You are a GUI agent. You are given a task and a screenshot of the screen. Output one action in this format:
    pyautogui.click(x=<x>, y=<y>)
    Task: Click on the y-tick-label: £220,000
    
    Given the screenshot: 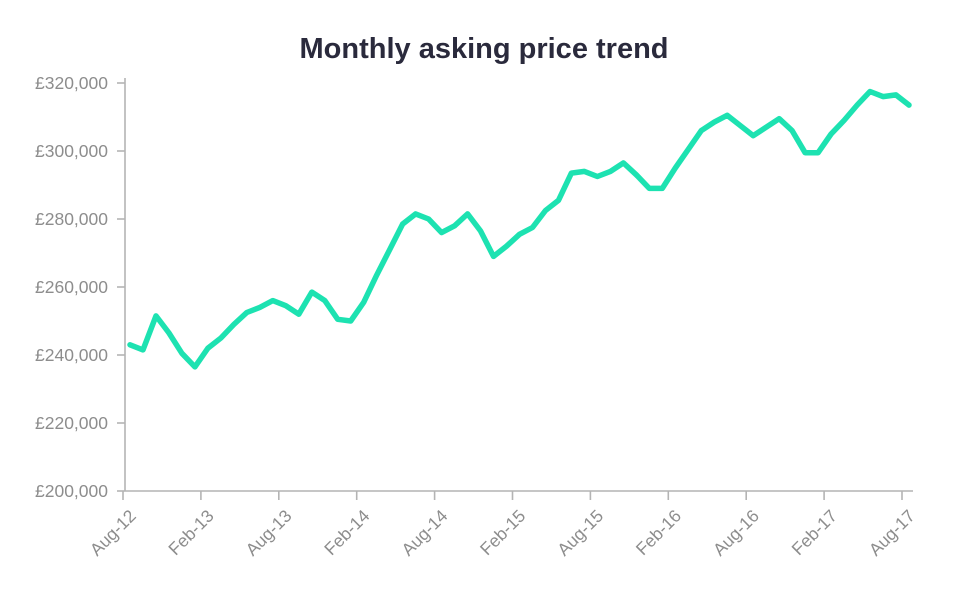 What is the action you would take?
    pyautogui.click(x=71, y=423)
    